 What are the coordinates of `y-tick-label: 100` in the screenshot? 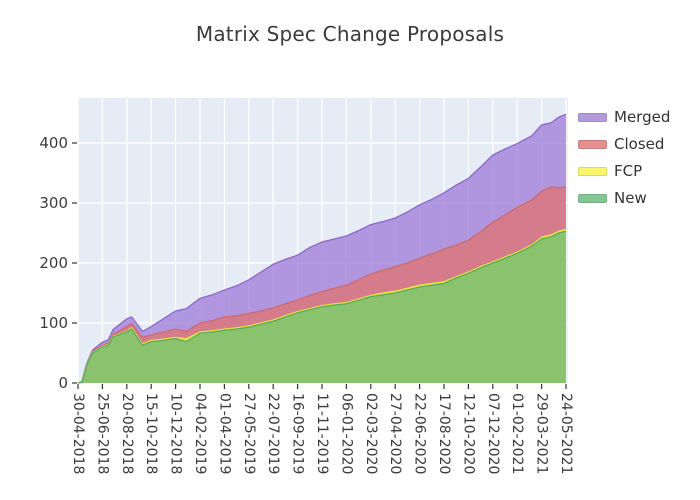 It's located at (53, 323).